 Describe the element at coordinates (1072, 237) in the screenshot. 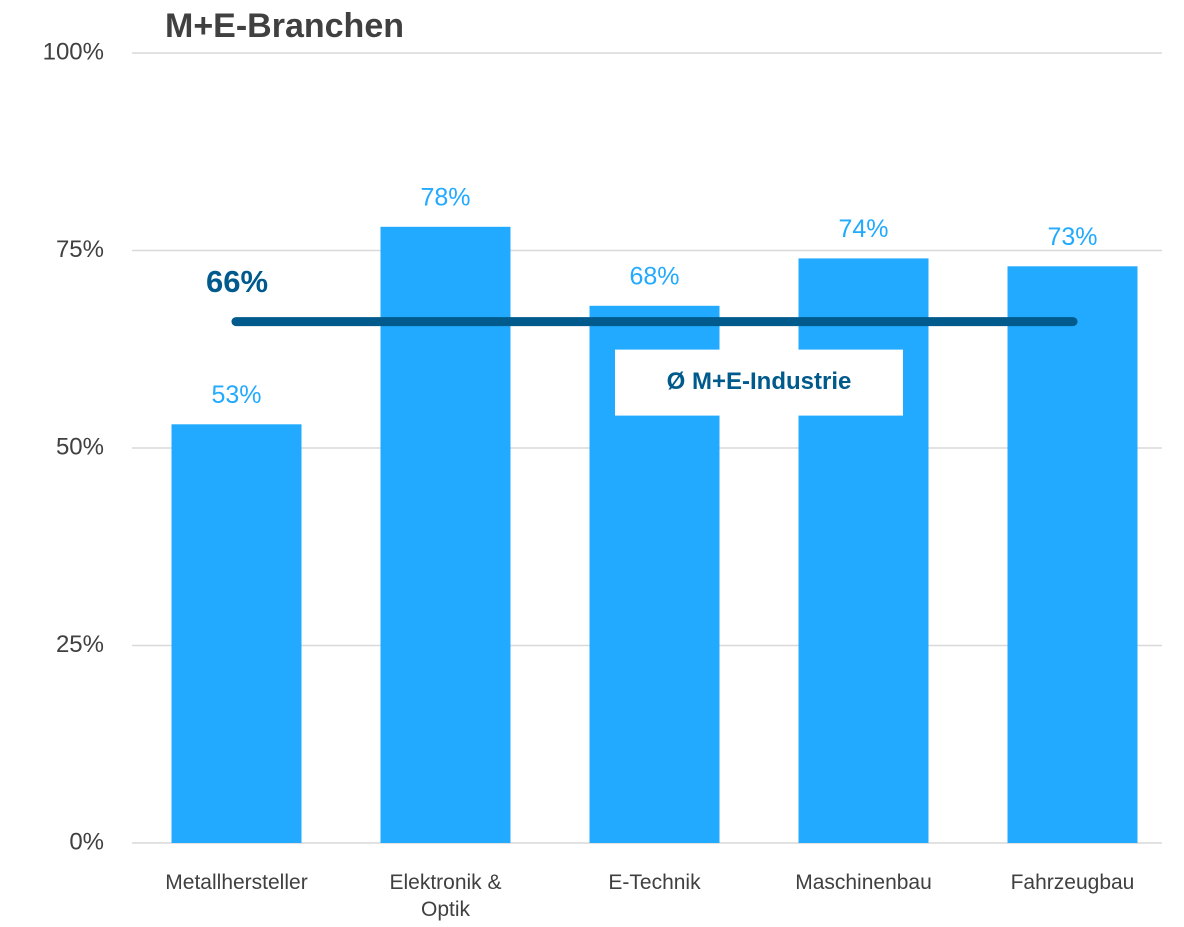

I see `value-label: 73%` at that location.